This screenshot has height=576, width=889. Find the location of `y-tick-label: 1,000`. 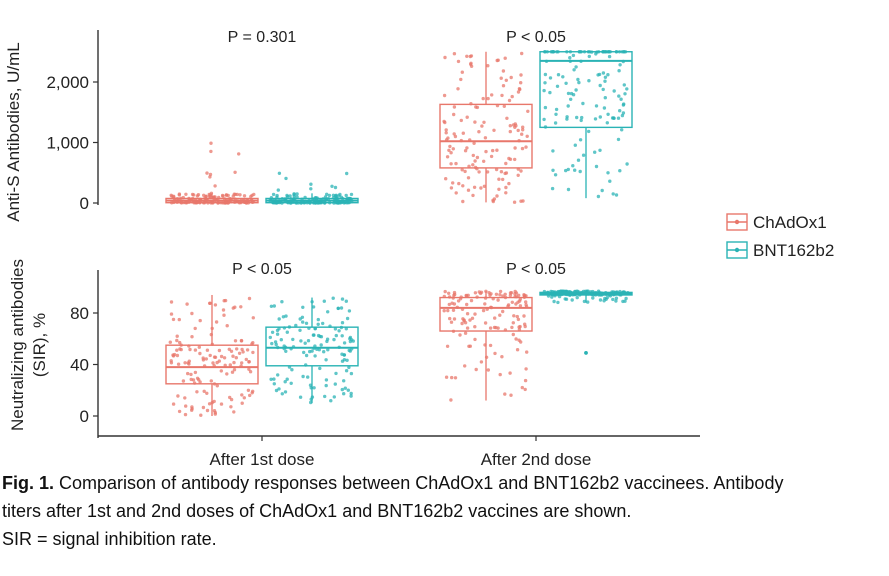

y-tick-label: 1,000 is located at coordinates (67, 143).